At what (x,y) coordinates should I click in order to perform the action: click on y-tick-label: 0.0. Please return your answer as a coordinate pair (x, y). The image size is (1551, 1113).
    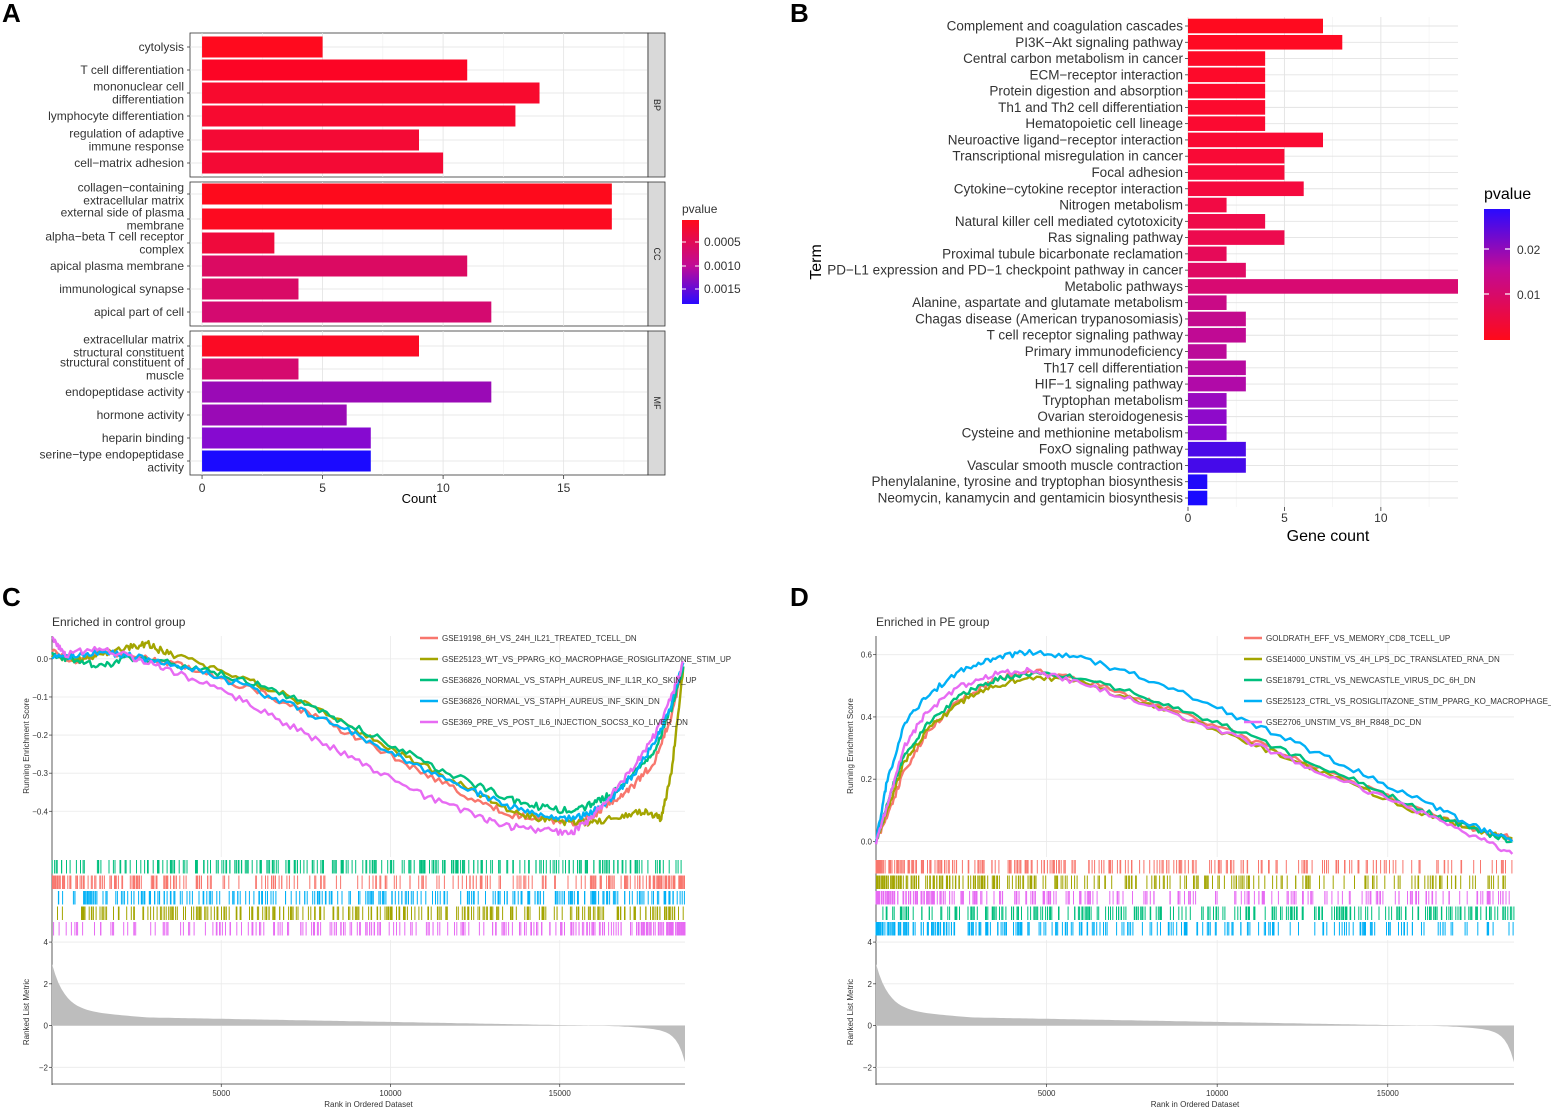
    Looking at the image, I should click on (43, 659).